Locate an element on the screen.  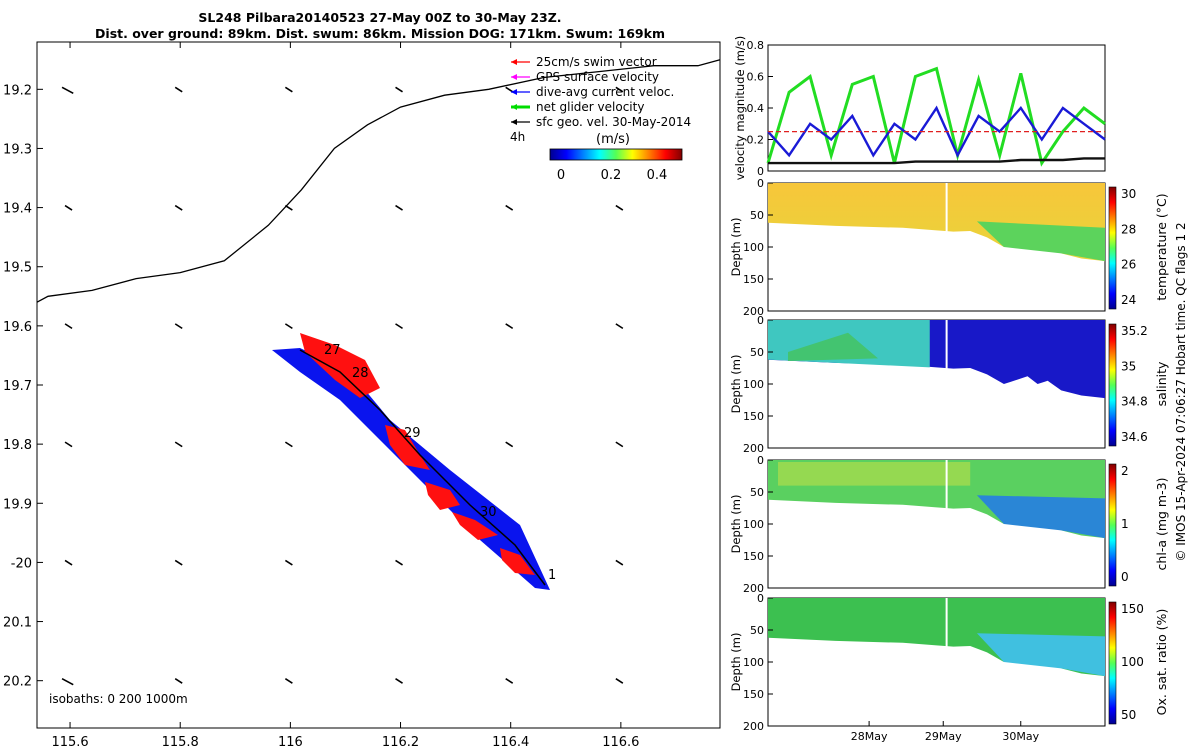
depth-colorbar-tick-label: 100 is located at coordinates (1132, 662).